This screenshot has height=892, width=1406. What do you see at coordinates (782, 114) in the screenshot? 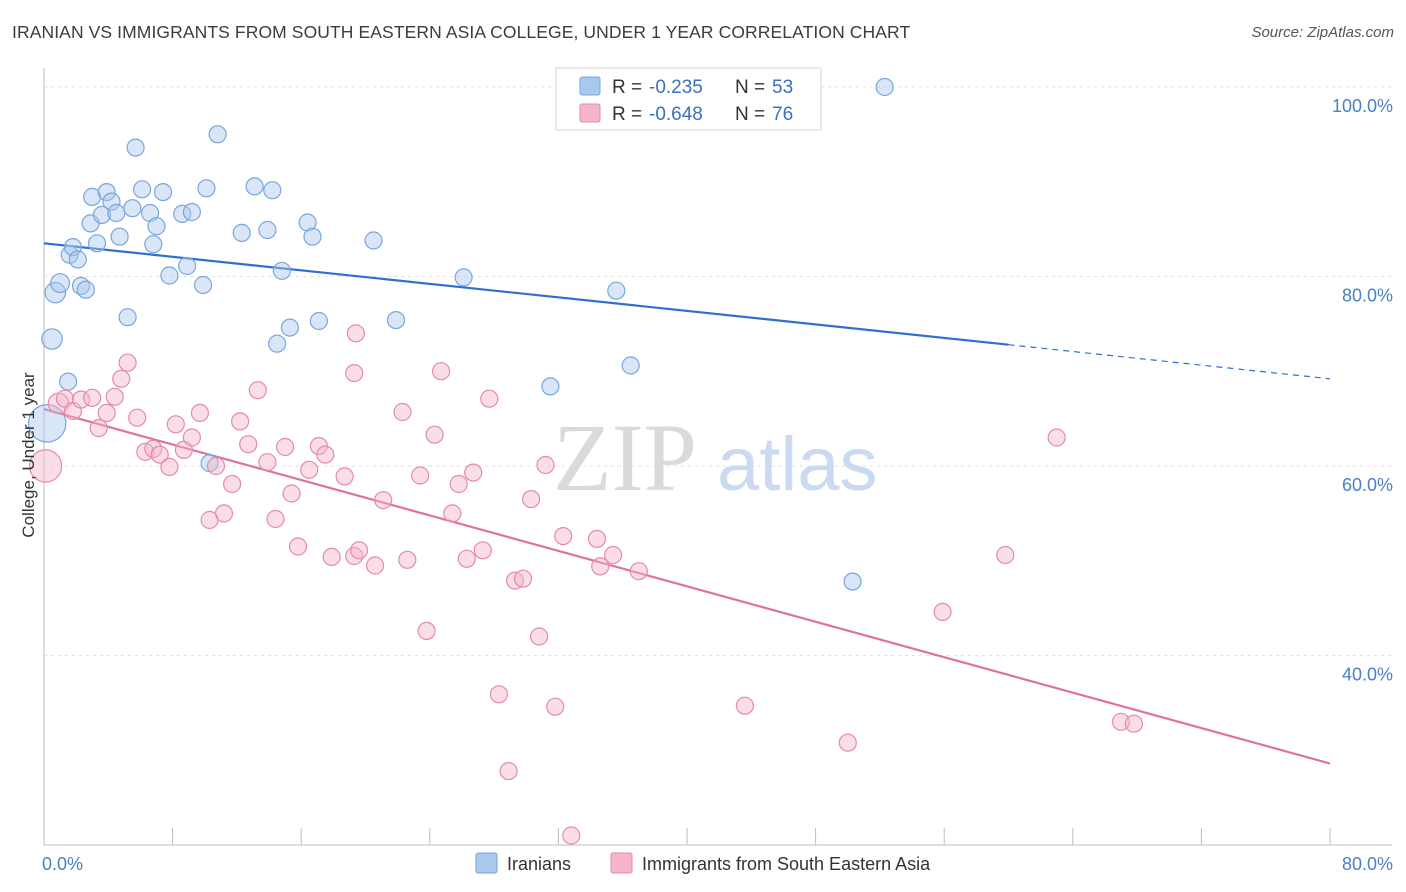
I see `legend-n-value-2: 76` at bounding box center [782, 114].